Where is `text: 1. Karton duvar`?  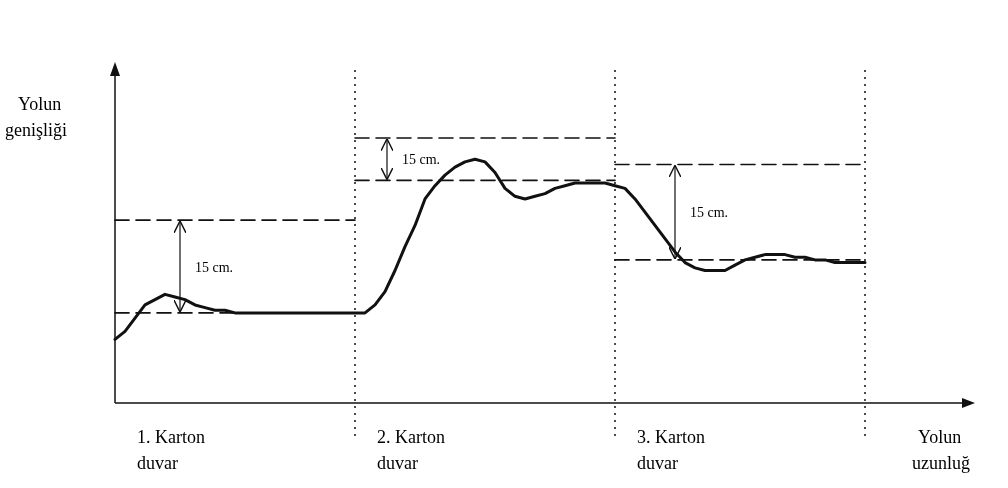 text: 1. Karton duvar is located at coordinates (171, 450).